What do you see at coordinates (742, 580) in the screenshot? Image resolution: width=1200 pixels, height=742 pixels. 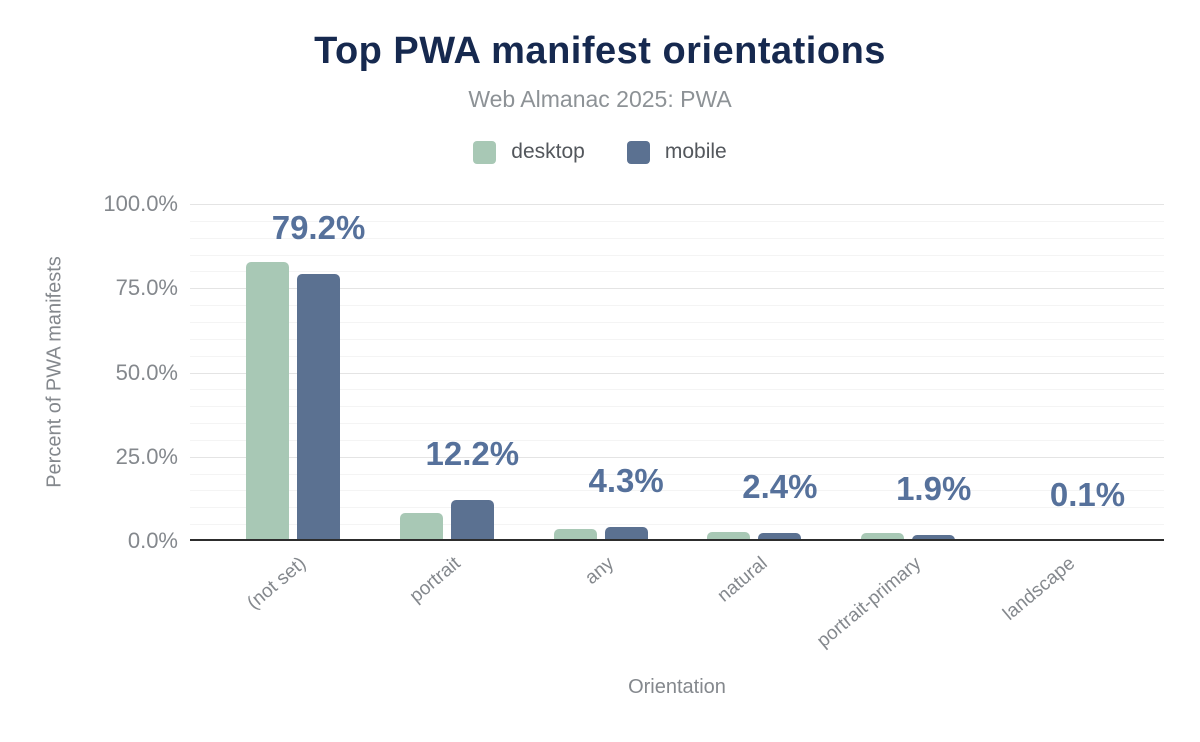 I see `x-tick-label: natural` at bounding box center [742, 580].